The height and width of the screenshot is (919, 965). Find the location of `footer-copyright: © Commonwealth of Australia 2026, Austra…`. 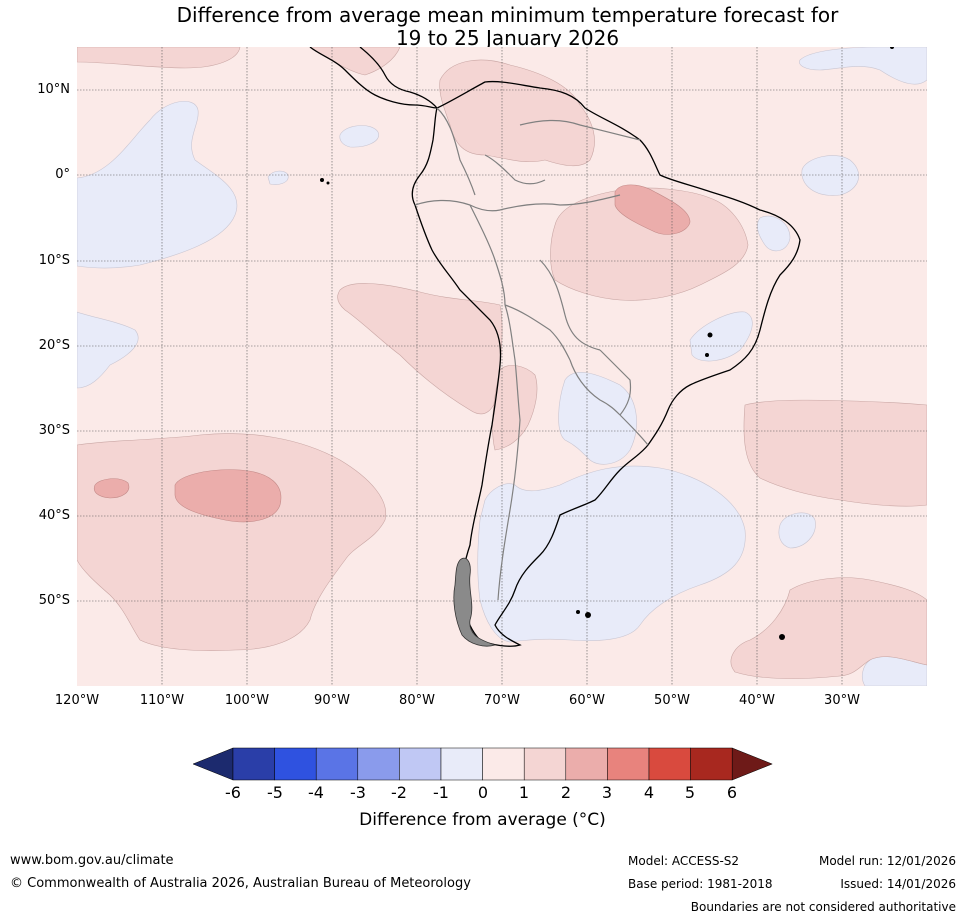

footer-copyright: © Commonwealth of Australia 2026, Austra… is located at coordinates (240, 883).